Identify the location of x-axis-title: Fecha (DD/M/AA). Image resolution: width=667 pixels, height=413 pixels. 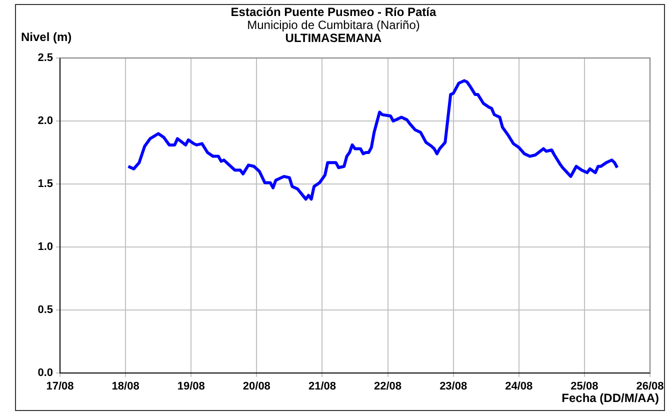
(610, 398).